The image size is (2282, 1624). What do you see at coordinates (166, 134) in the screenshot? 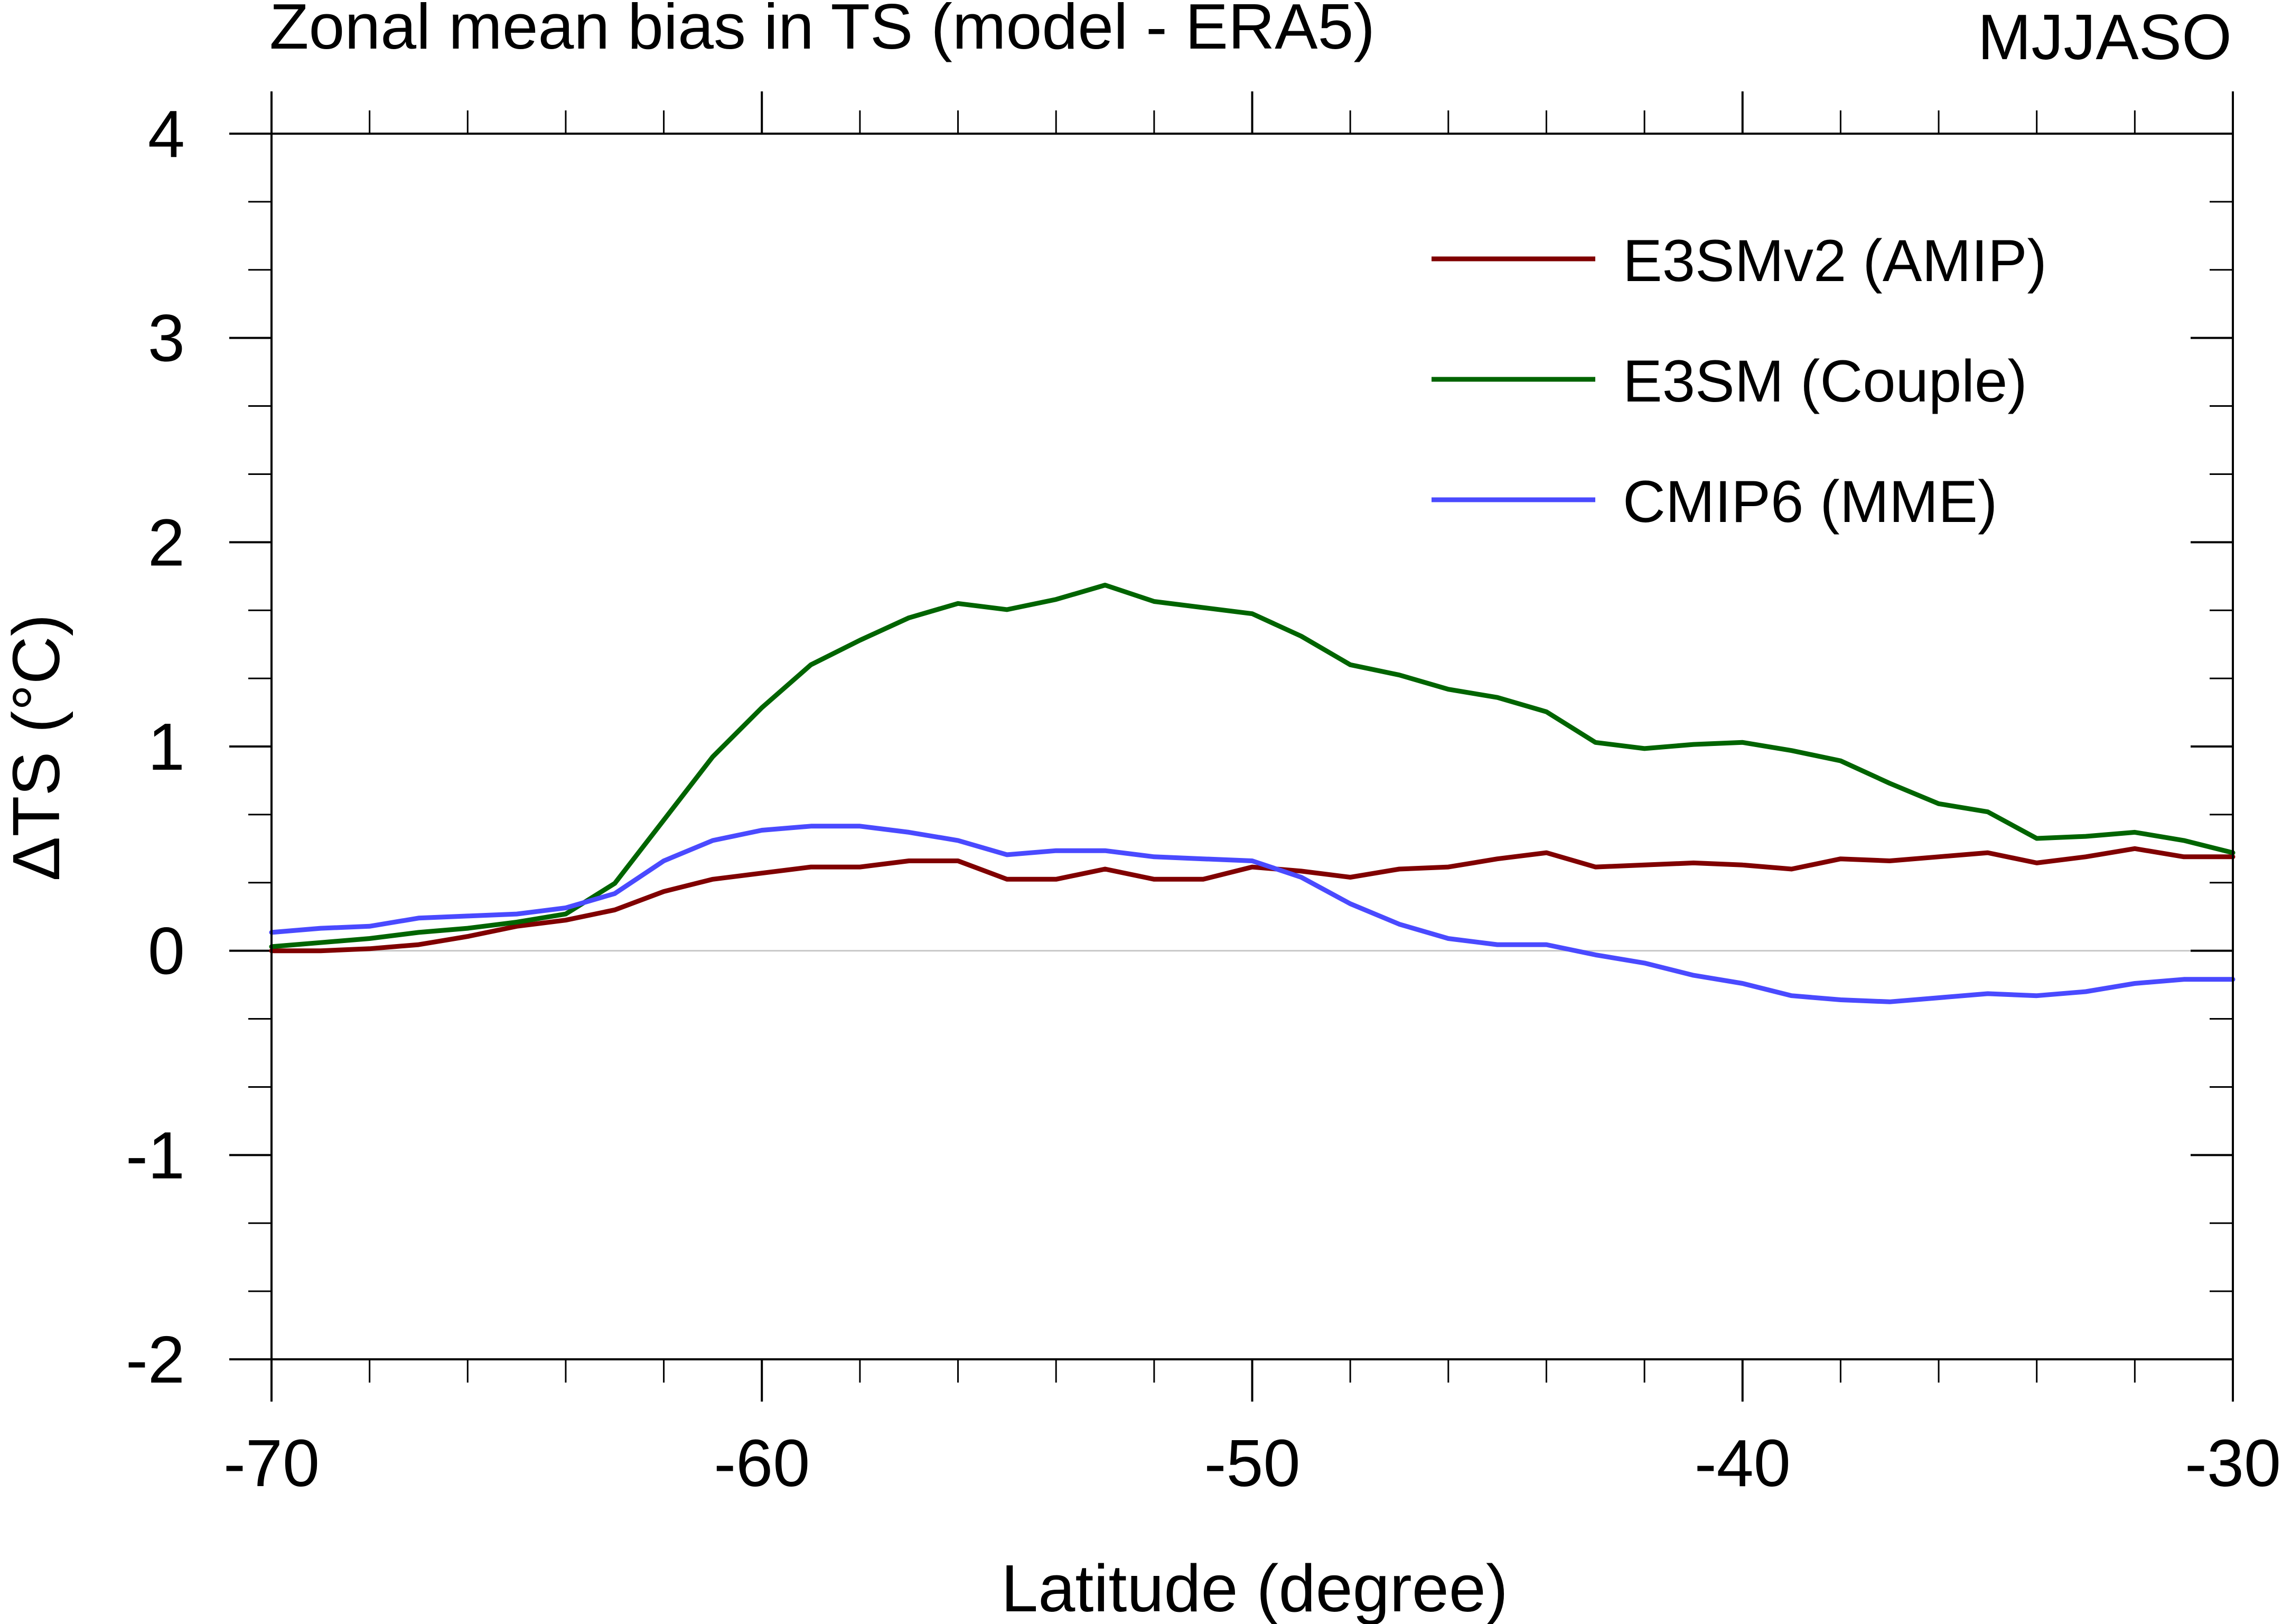
I see `y-tick-label: 4` at bounding box center [166, 134].